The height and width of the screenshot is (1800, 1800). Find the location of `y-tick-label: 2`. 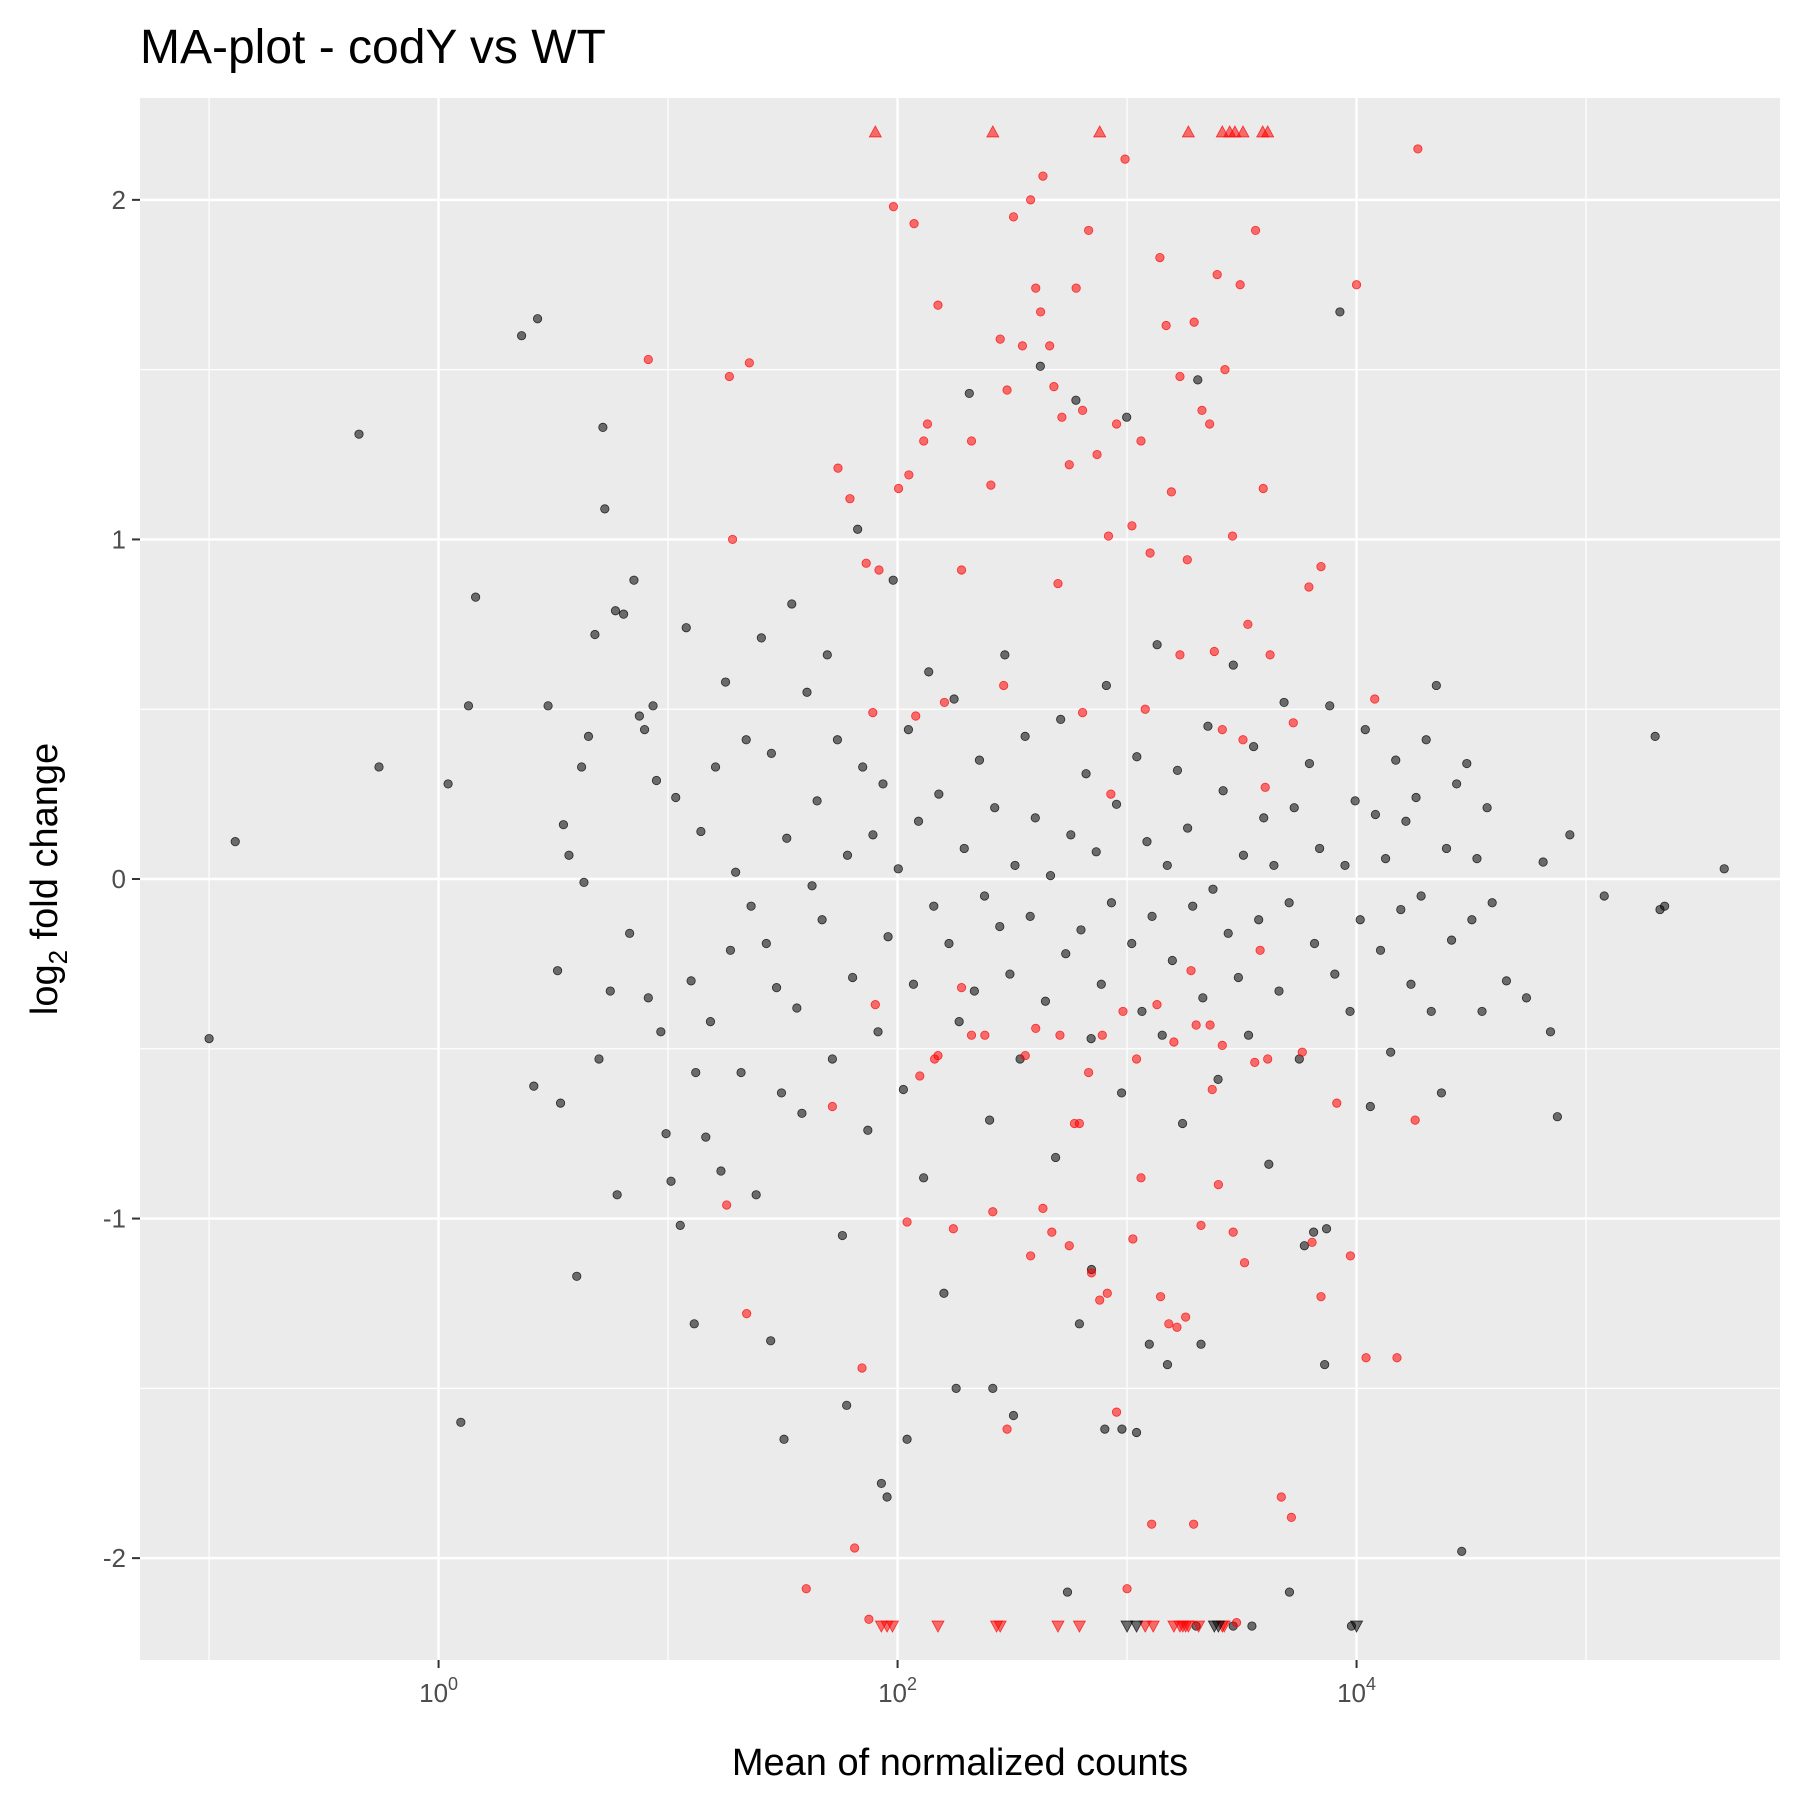

y-tick-label: 2 is located at coordinates (119, 200).